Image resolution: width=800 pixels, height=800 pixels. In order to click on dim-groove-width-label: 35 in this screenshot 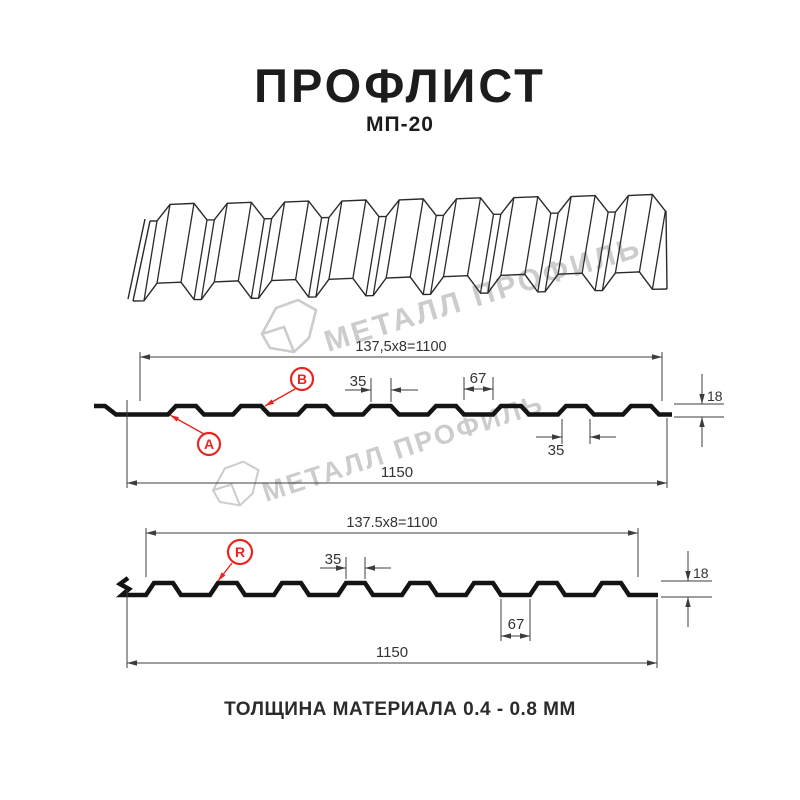, I will do `click(556, 450)`.